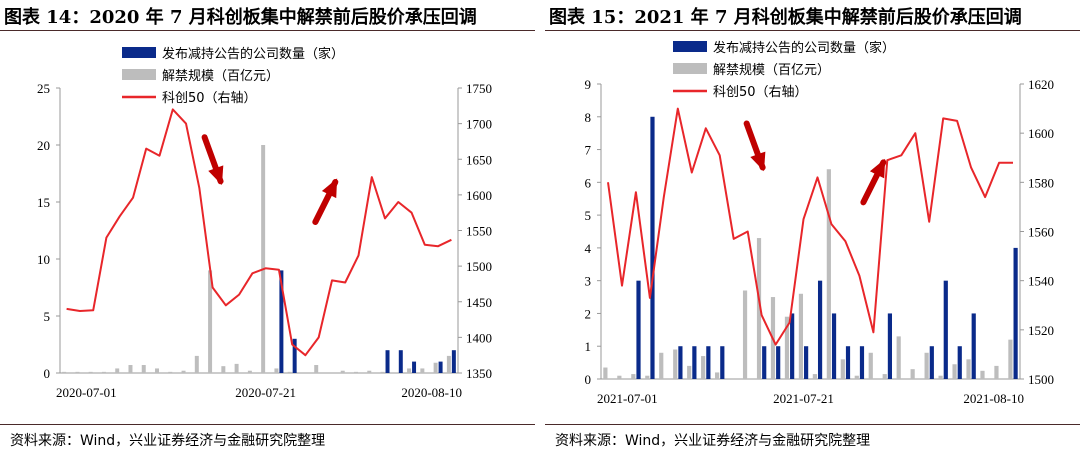 The width and height of the screenshot is (1080, 454). What do you see at coordinates (785, 17) in the screenshot?
I see `chart-title: 图表 15：2021 年 7 月科创板集中解禁前后股价承压回调` at bounding box center [785, 17].